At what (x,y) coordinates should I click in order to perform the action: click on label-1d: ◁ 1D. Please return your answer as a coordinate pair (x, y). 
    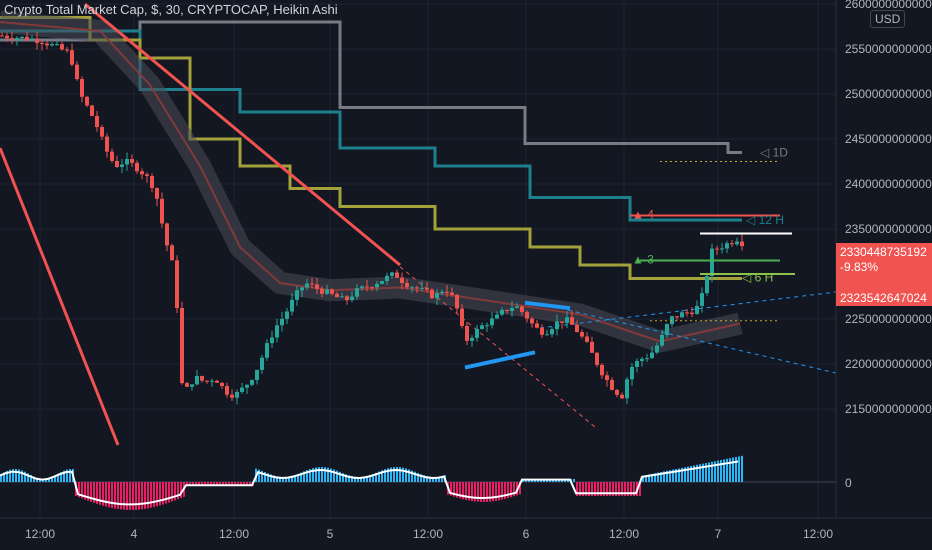
    Looking at the image, I should click on (774, 153).